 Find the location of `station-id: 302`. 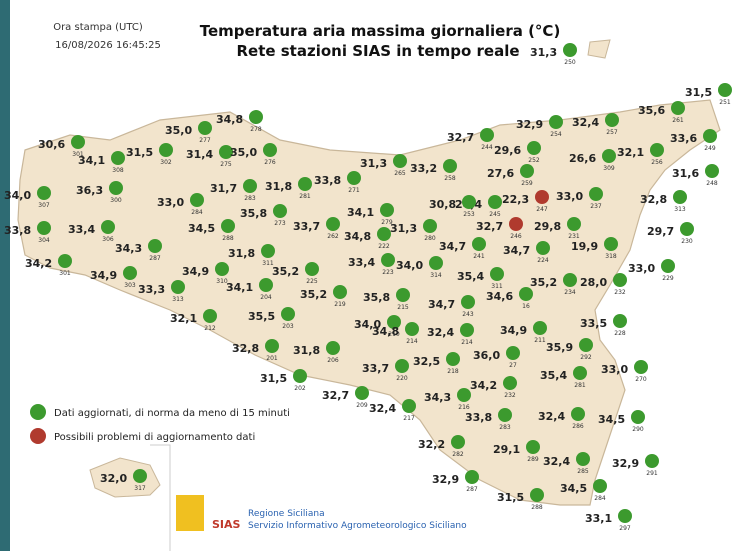

station-id: 302 is located at coordinates (166, 162).